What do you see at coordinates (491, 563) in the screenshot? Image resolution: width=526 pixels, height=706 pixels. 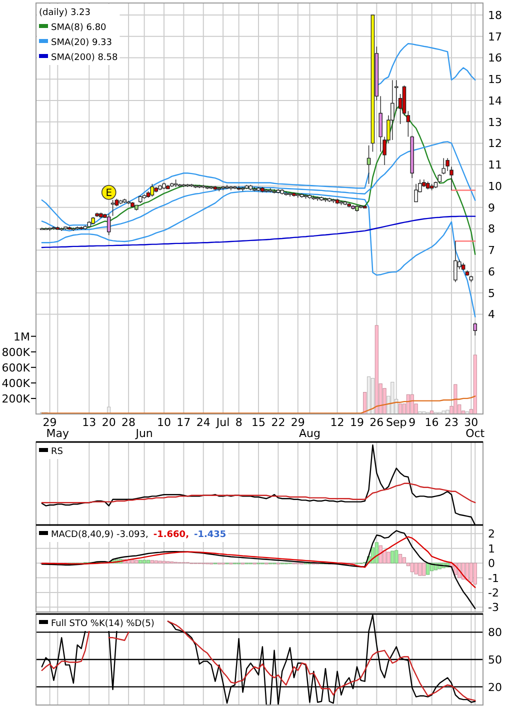 I see `y-tick-label: 0` at bounding box center [491, 563].